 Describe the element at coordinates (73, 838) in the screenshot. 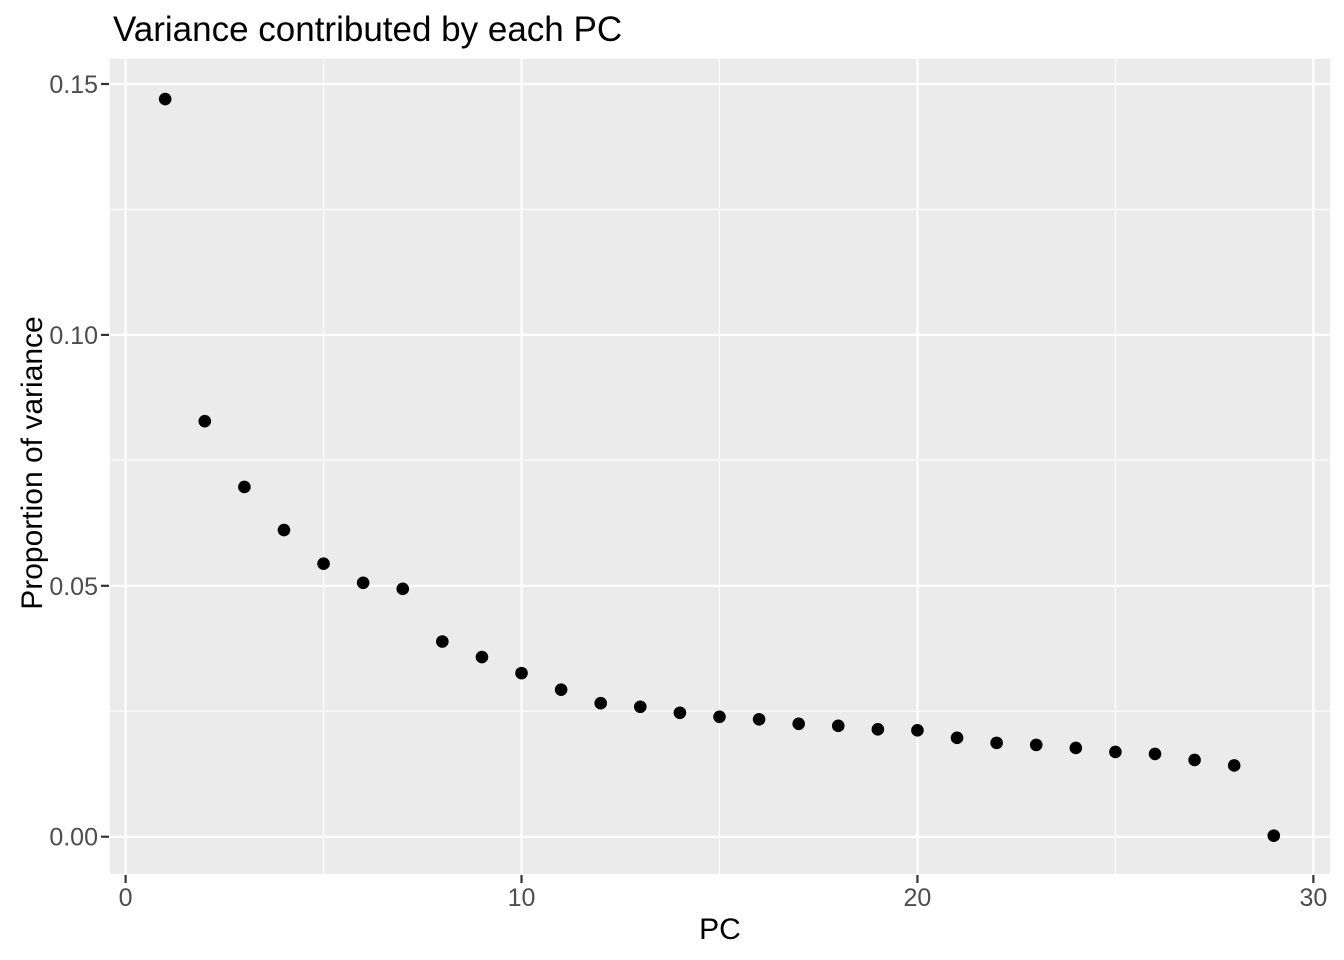

I see `y-axis-tick-label: 0.00` at that location.